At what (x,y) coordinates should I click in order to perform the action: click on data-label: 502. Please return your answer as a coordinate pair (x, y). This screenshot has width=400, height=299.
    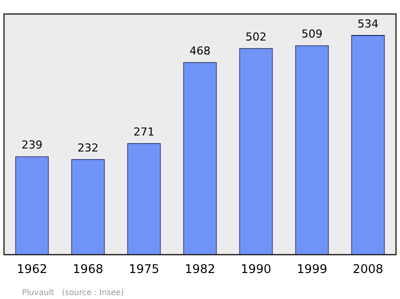
    Looking at the image, I should click on (256, 37).